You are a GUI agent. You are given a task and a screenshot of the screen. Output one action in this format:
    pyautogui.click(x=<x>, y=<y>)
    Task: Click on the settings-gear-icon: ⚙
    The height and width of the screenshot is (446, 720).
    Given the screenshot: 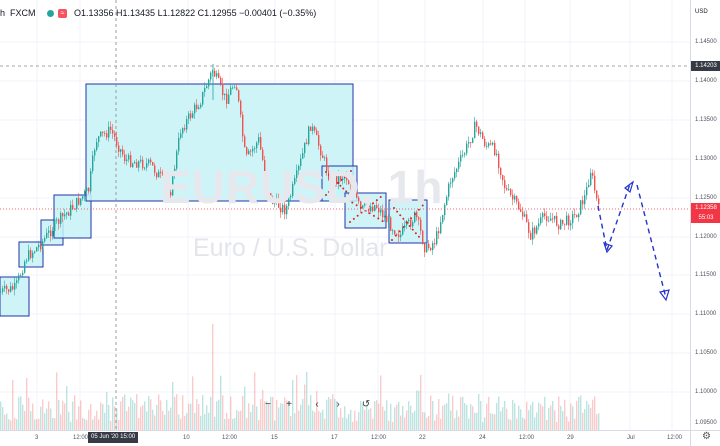 What is the action you would take?
    pyautogui.click(x=706, y=436)
    